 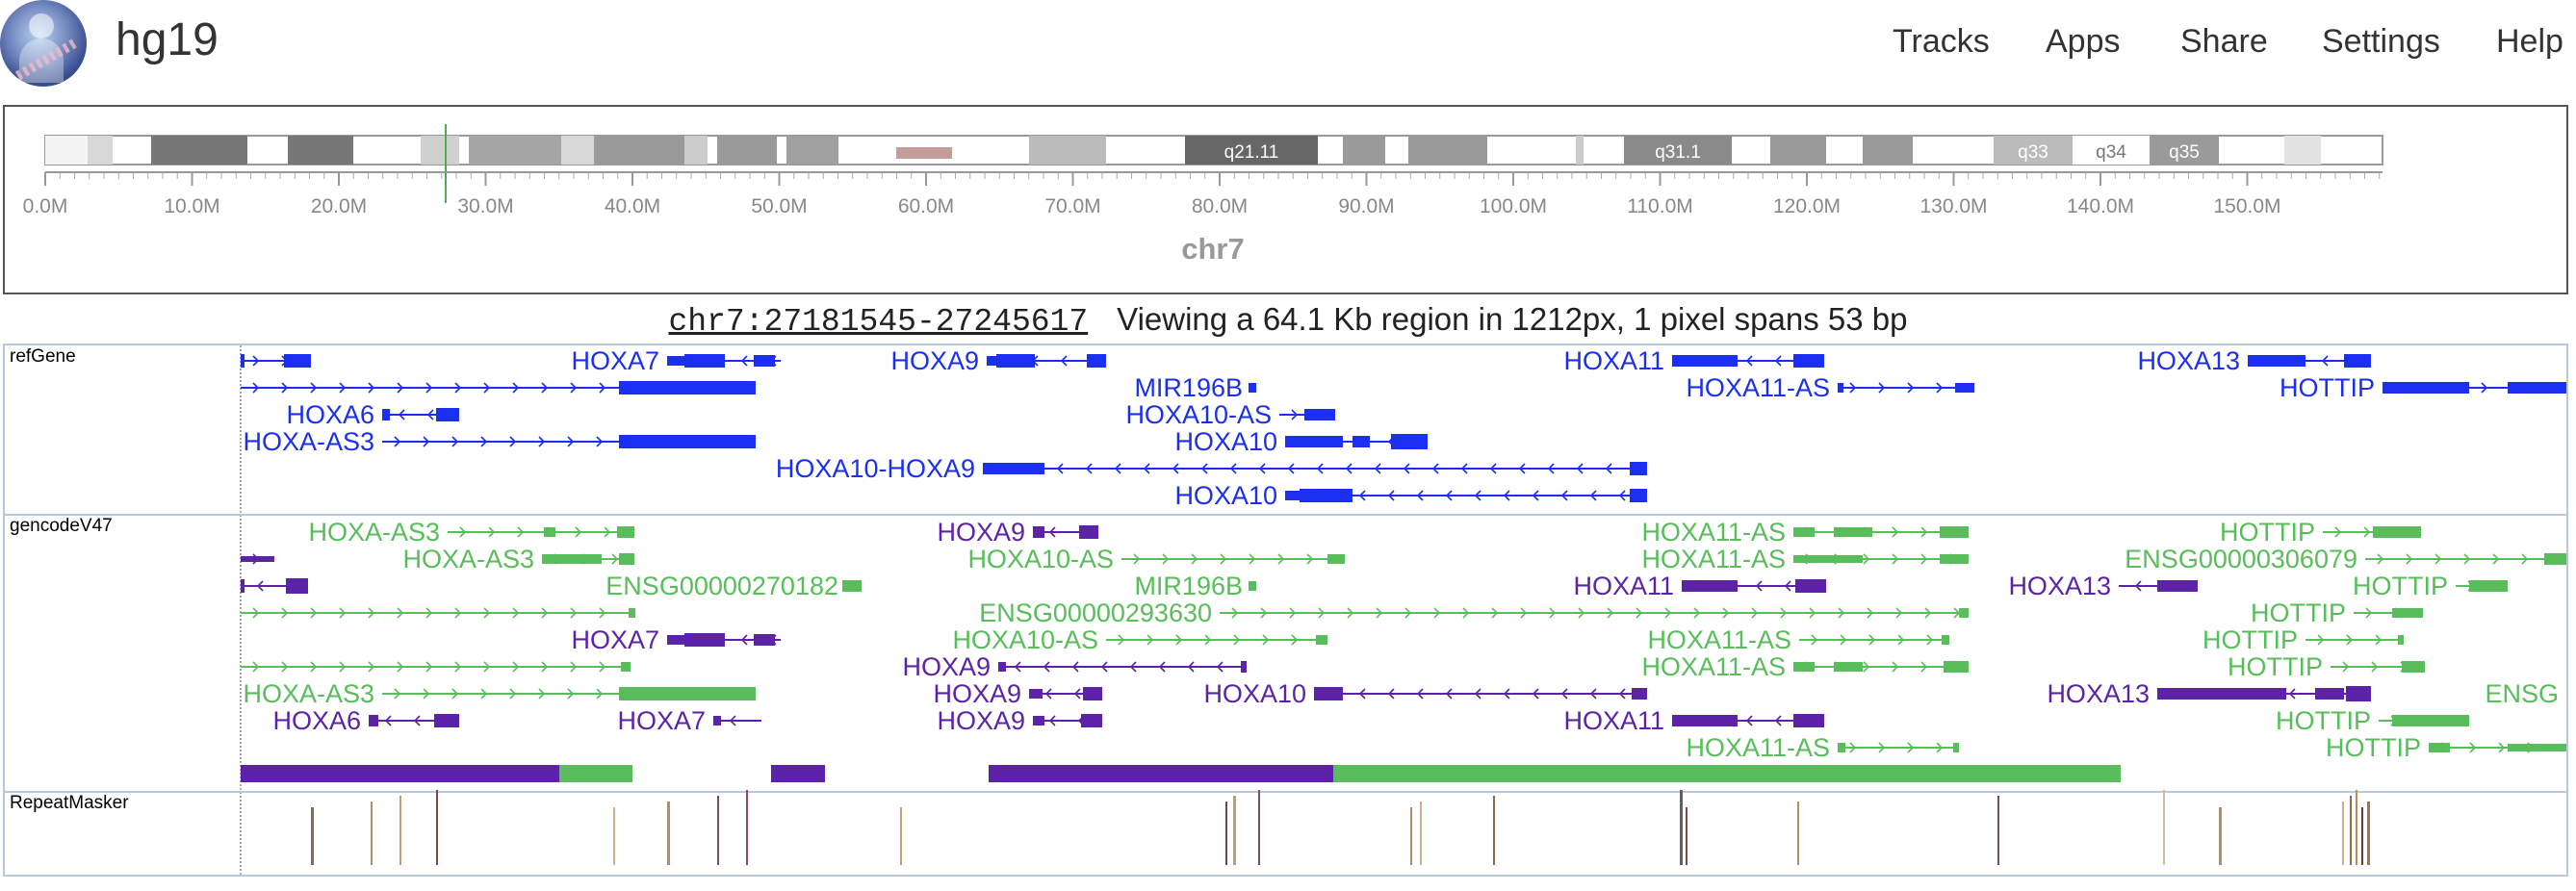 I want to click on track-label-repeatmasker: RepeatMasker, so click(x=69, y=803).